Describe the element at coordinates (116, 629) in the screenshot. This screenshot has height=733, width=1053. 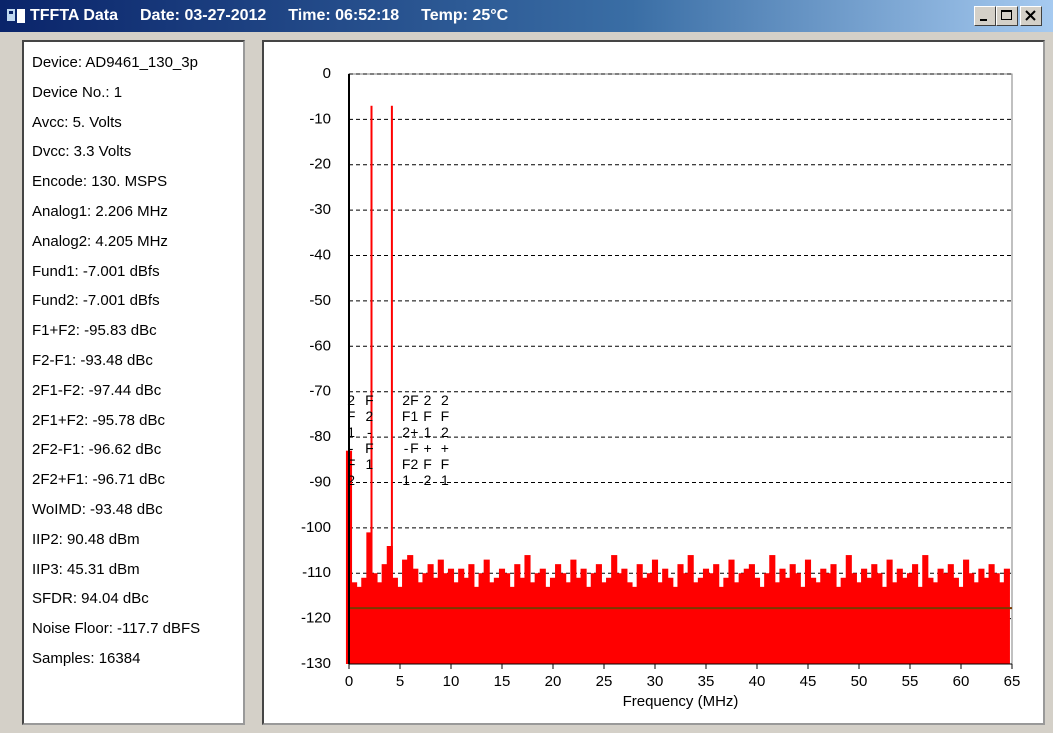
I see `info-line: Noise Floor: -117.7 dBFS` at that location.